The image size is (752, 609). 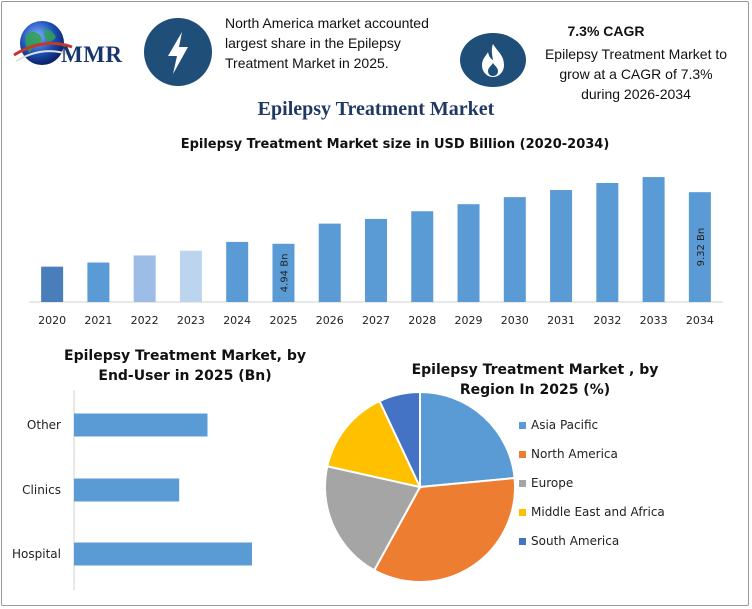 What do you see at coordinates (190, 276) in the screenshot?
I see `bar-2023` at bounding box center [190, 276].